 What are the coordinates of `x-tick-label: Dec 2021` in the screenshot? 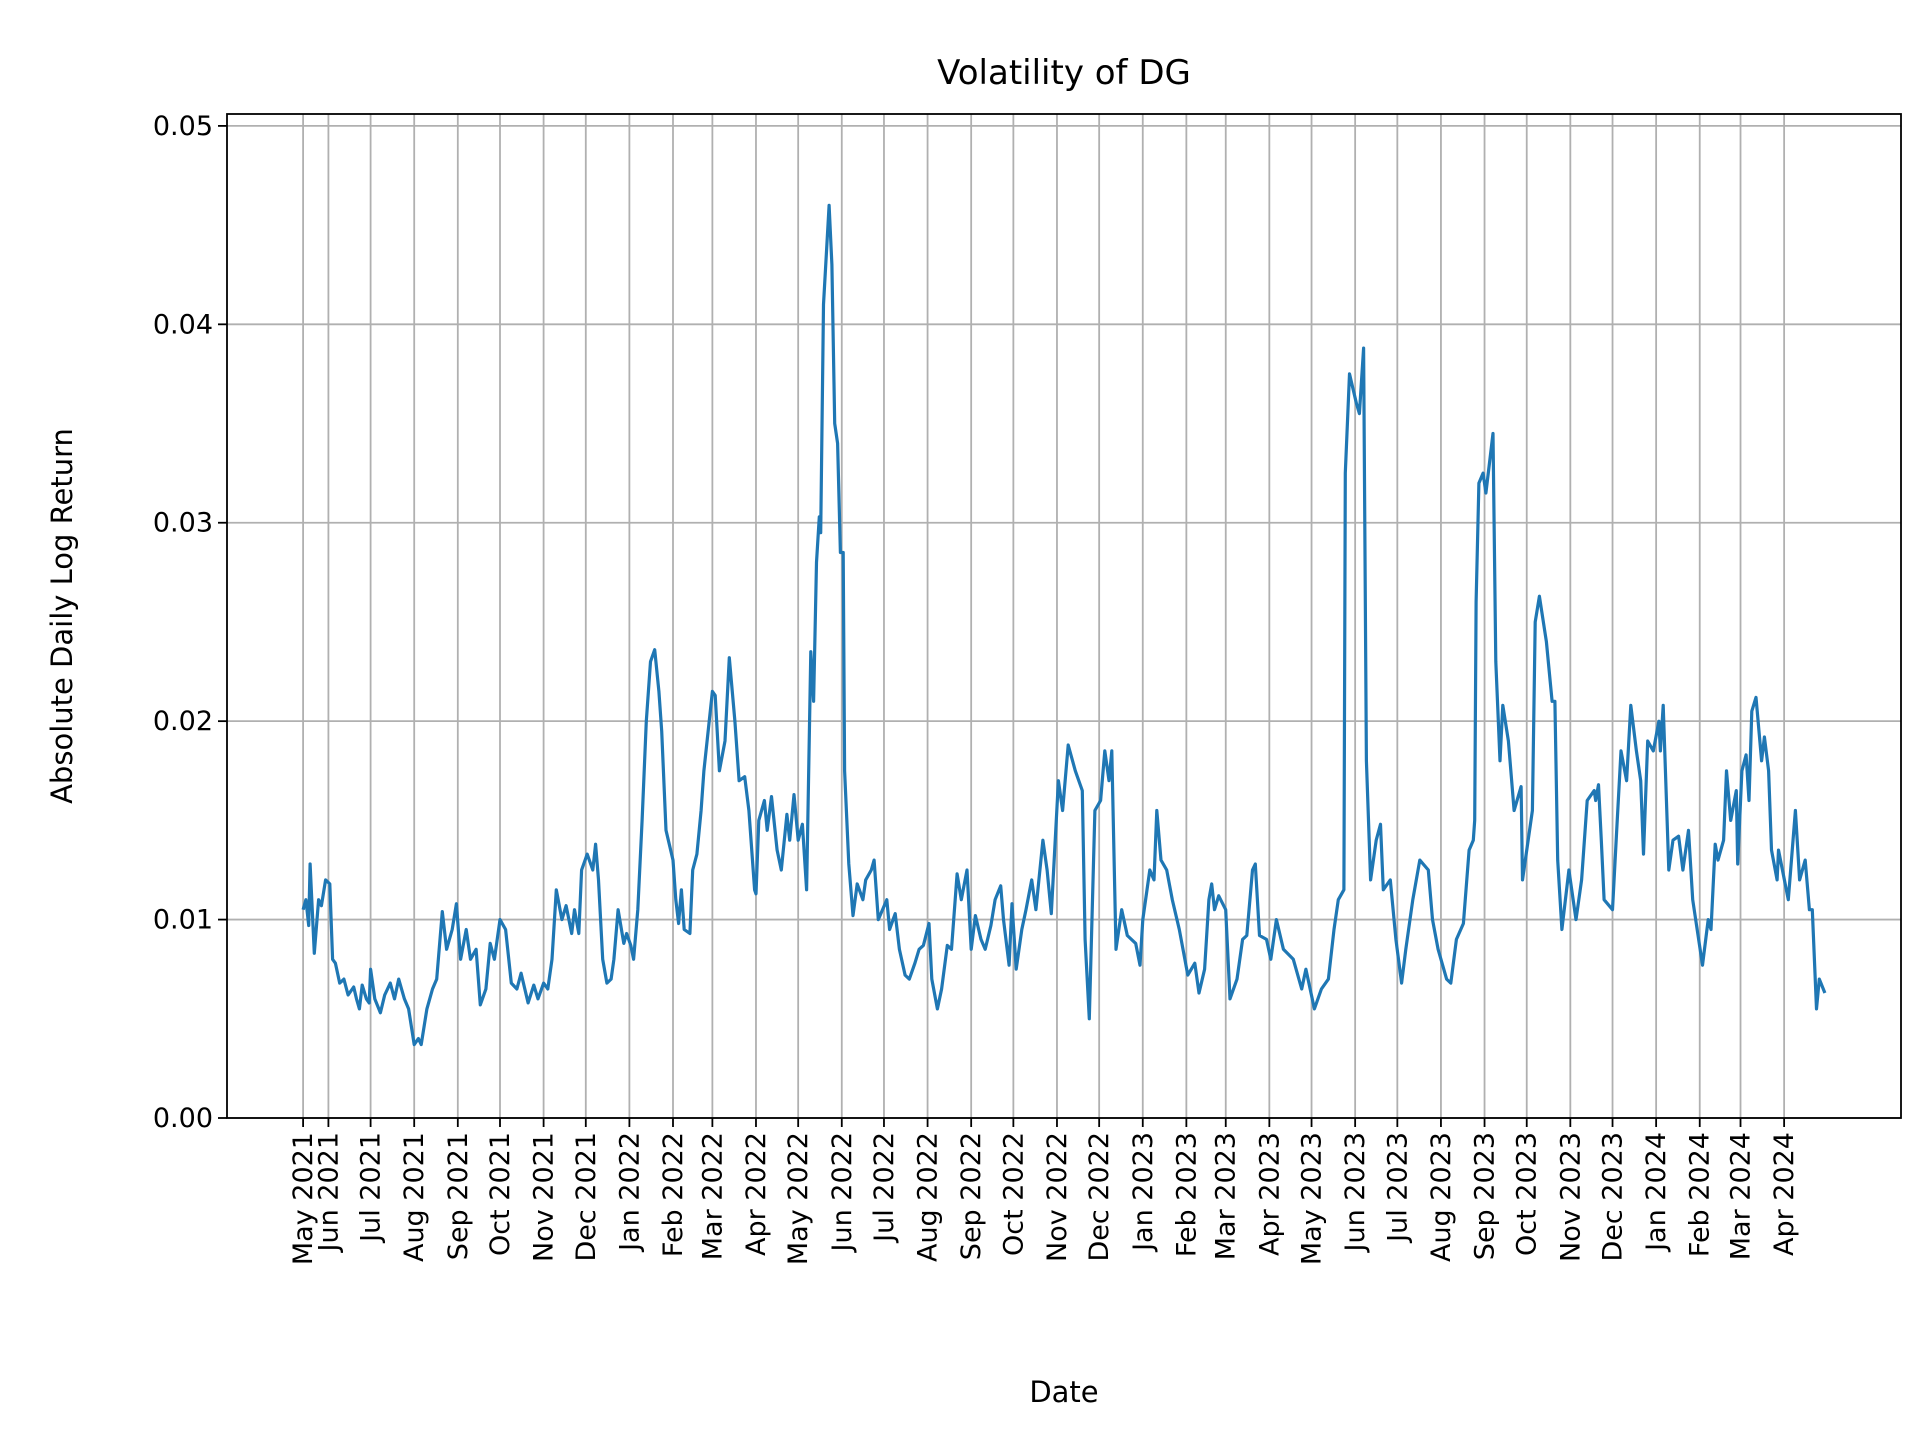 It's located at (586, 1197).